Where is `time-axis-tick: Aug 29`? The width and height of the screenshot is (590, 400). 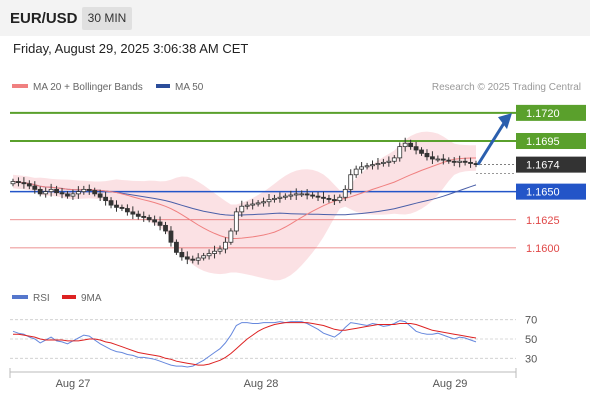
time-axis-tick: Aug 29 is located at coordinates (450, 384).